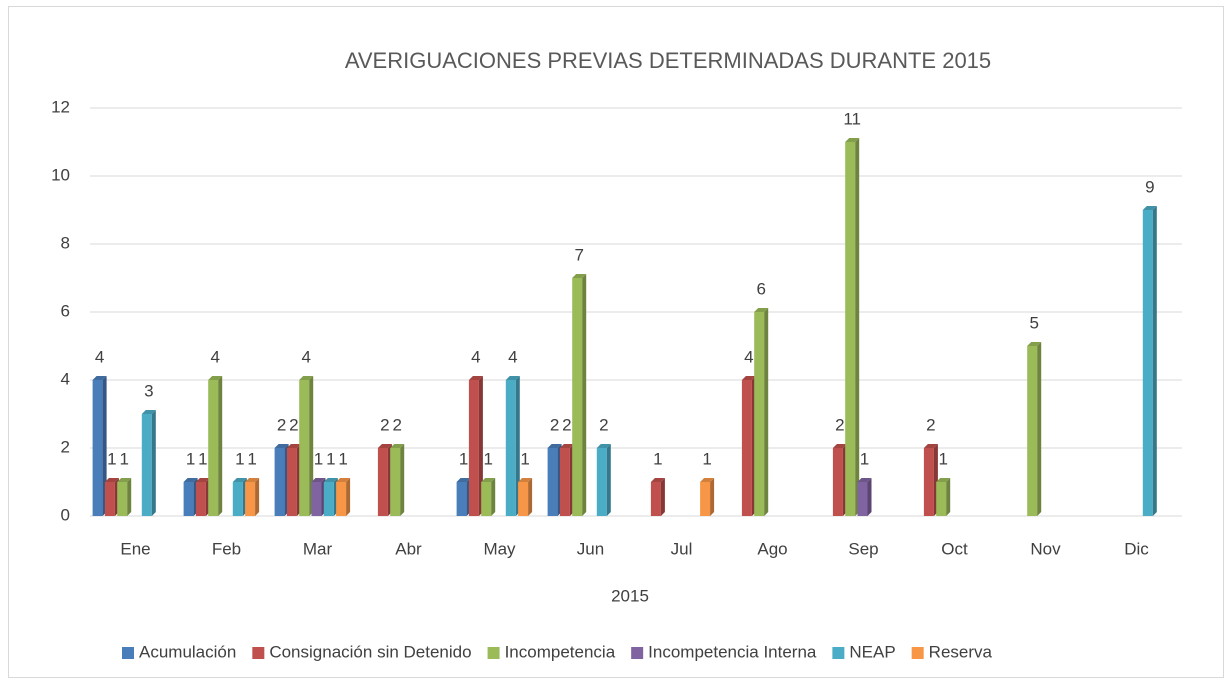 The image size is (1232, 684). Describe the element at coordinates (226, 548) in the screenshot. I see `x-tick-label: Feb` at that location.